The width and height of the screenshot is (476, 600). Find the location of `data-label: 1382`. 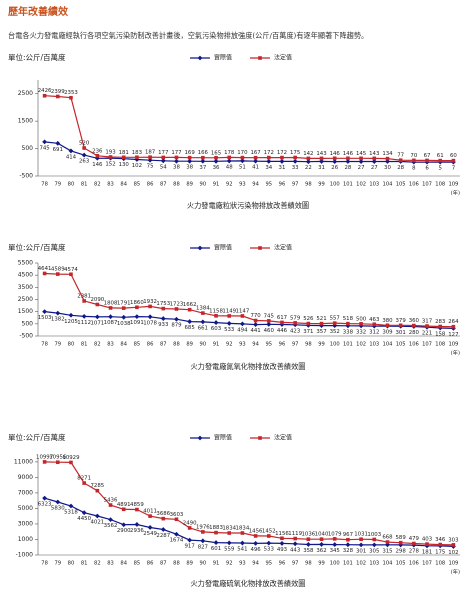

data-label: 1382 is located at coordinates (58, 320).